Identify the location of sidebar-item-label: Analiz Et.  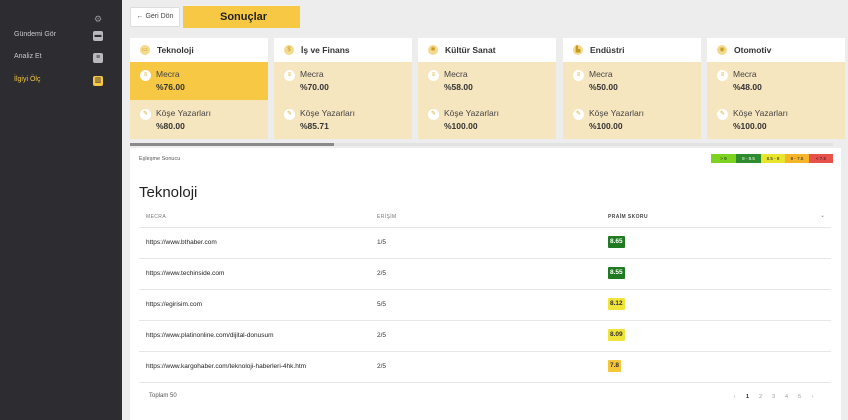
(28, 56).